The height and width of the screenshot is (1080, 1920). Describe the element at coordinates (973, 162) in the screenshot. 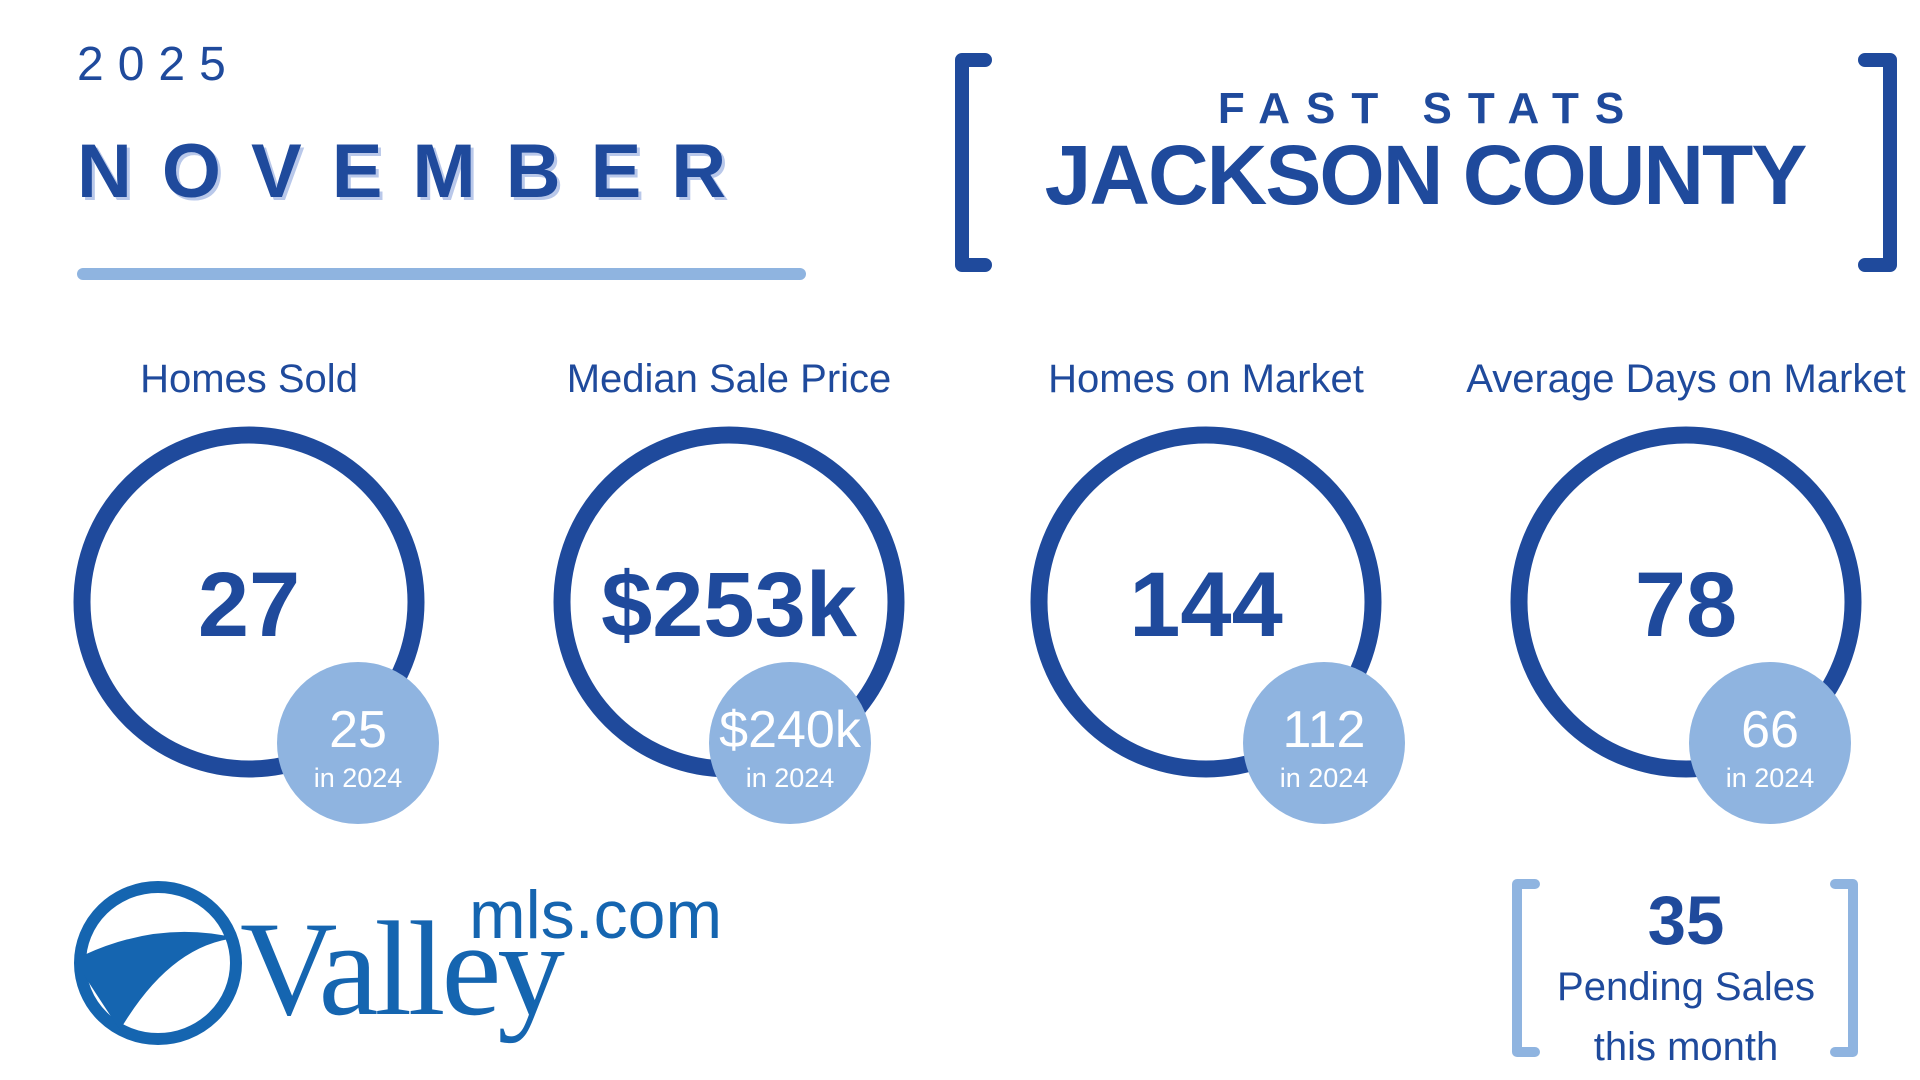

I see `bracket-left` at that location.